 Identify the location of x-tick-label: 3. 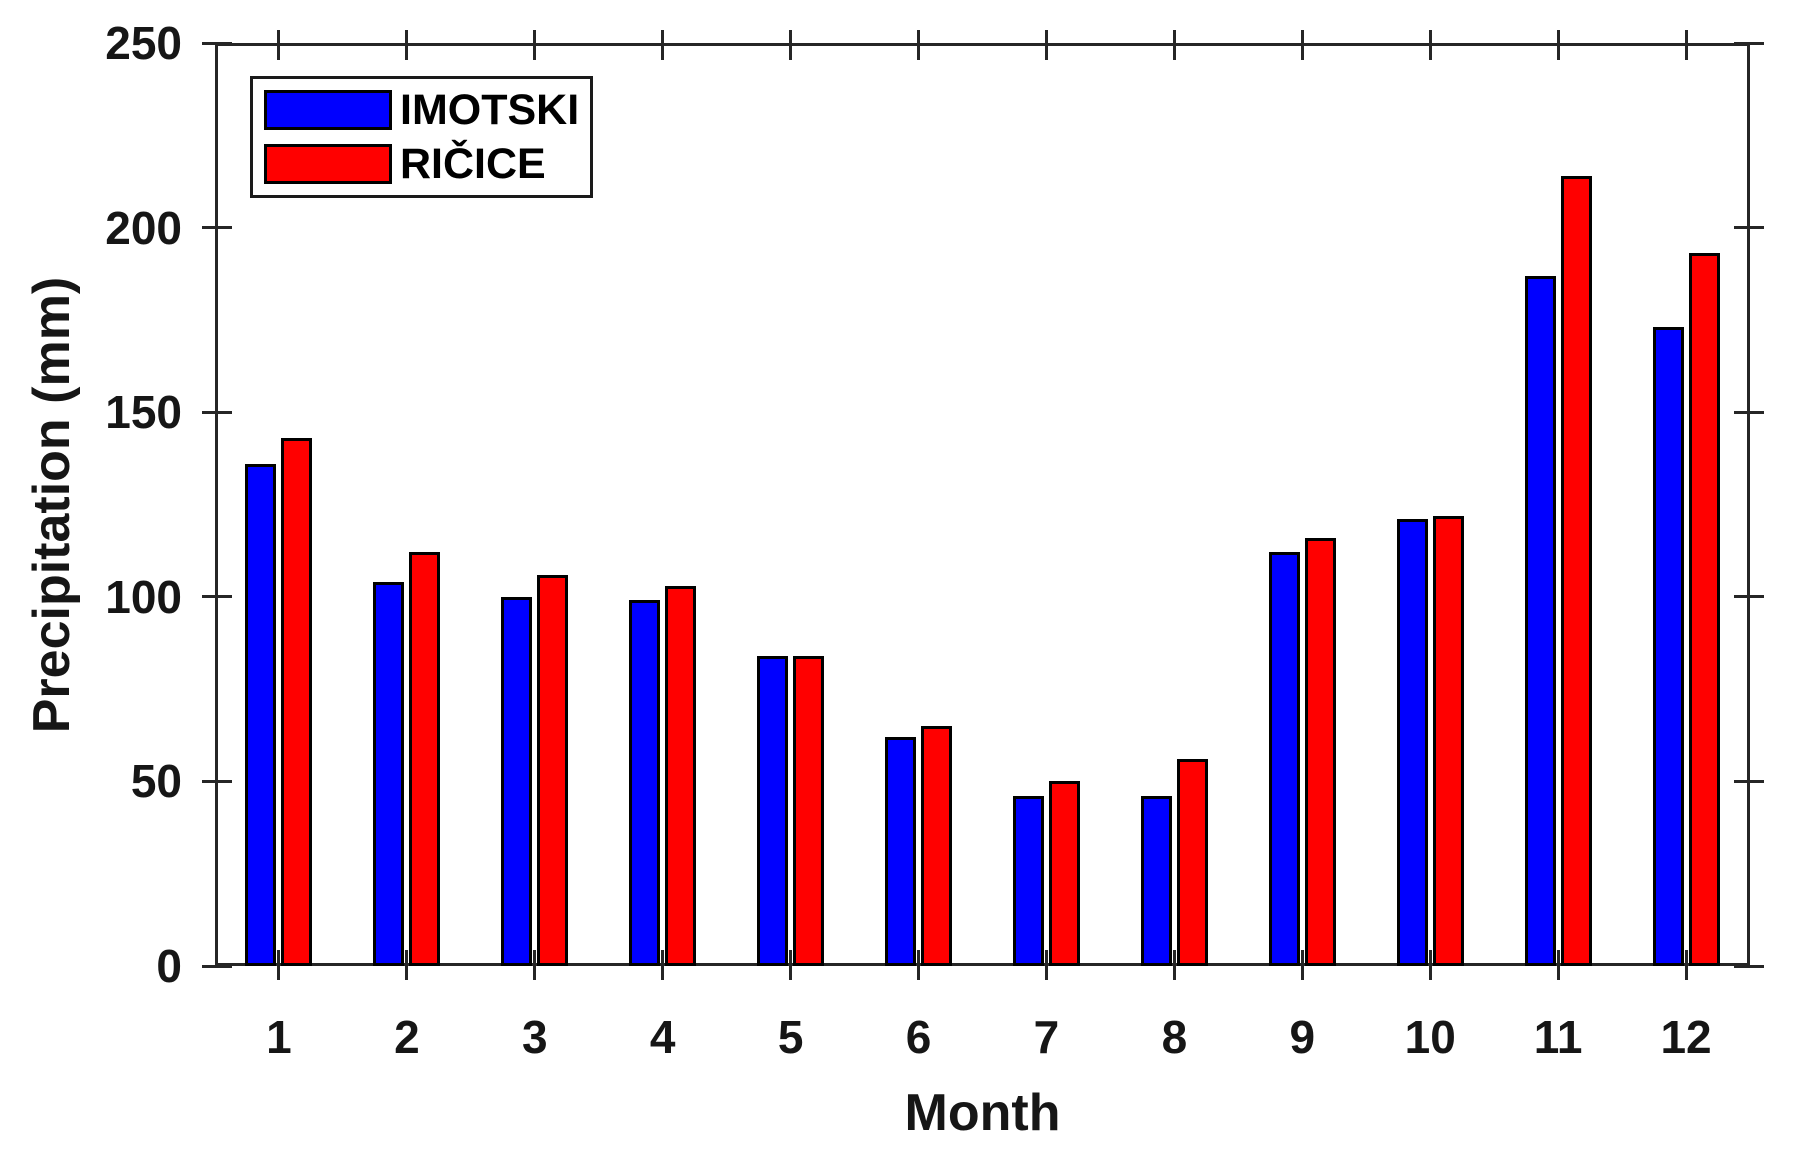
(534, 1037).